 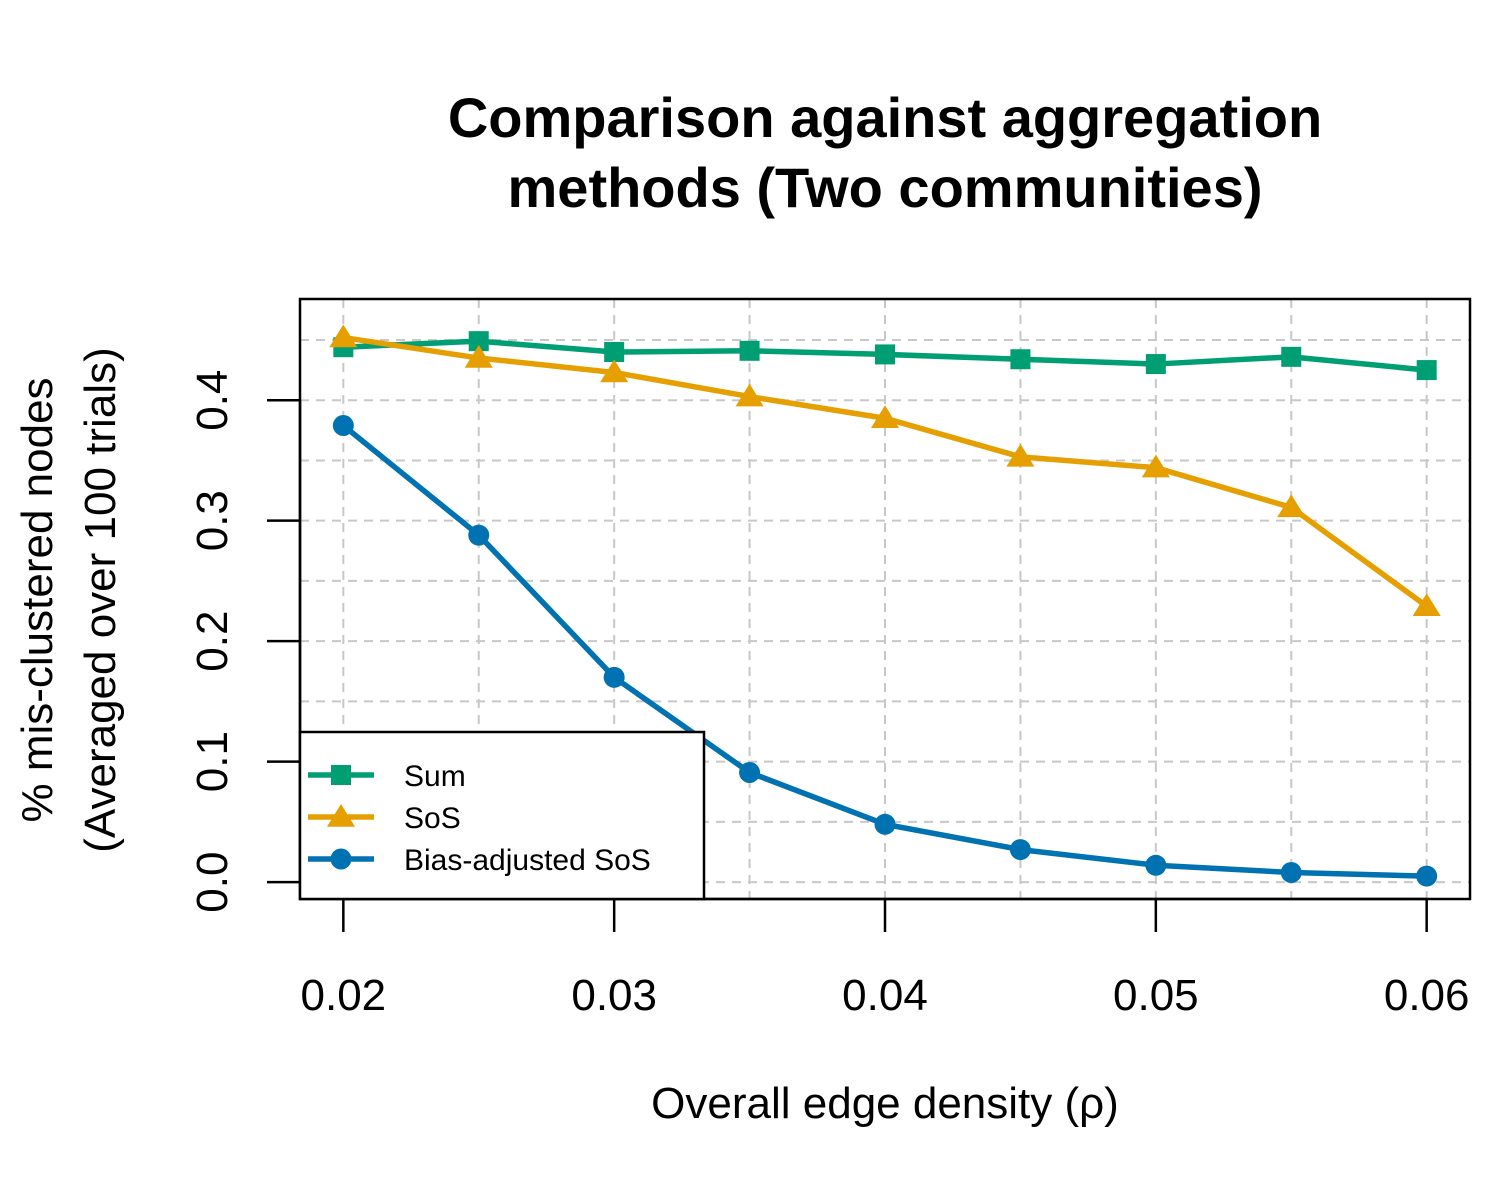 What do you see at coordinates (245, 641) in the screenshot?
I see `y-axis: 0.0 0.1 0.2 0.3 0.4` at bounding box center [245, 641].